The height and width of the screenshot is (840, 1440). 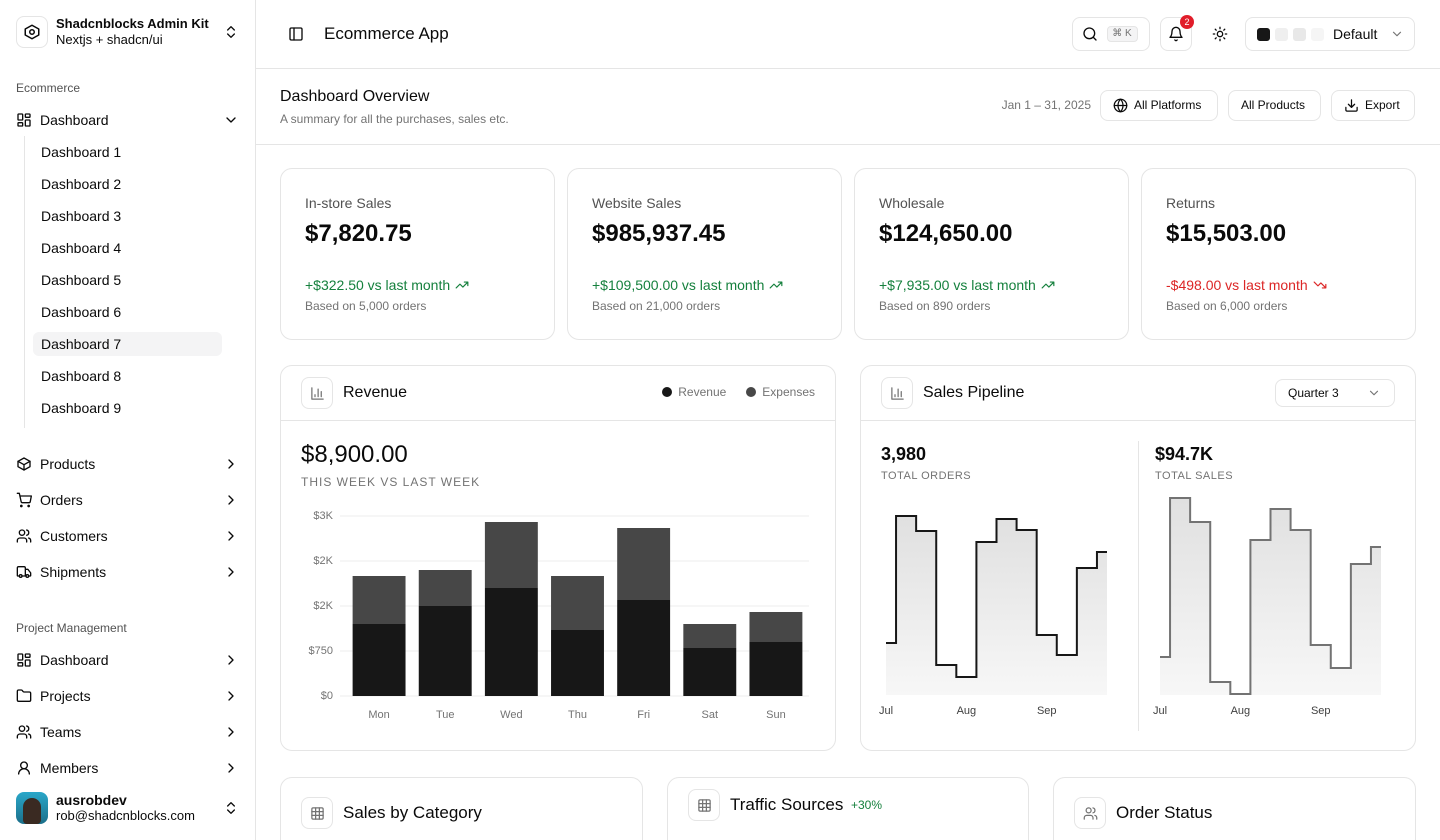 I want to click on shortcut-text: ⌘ K, so click(x=1122, y=33).